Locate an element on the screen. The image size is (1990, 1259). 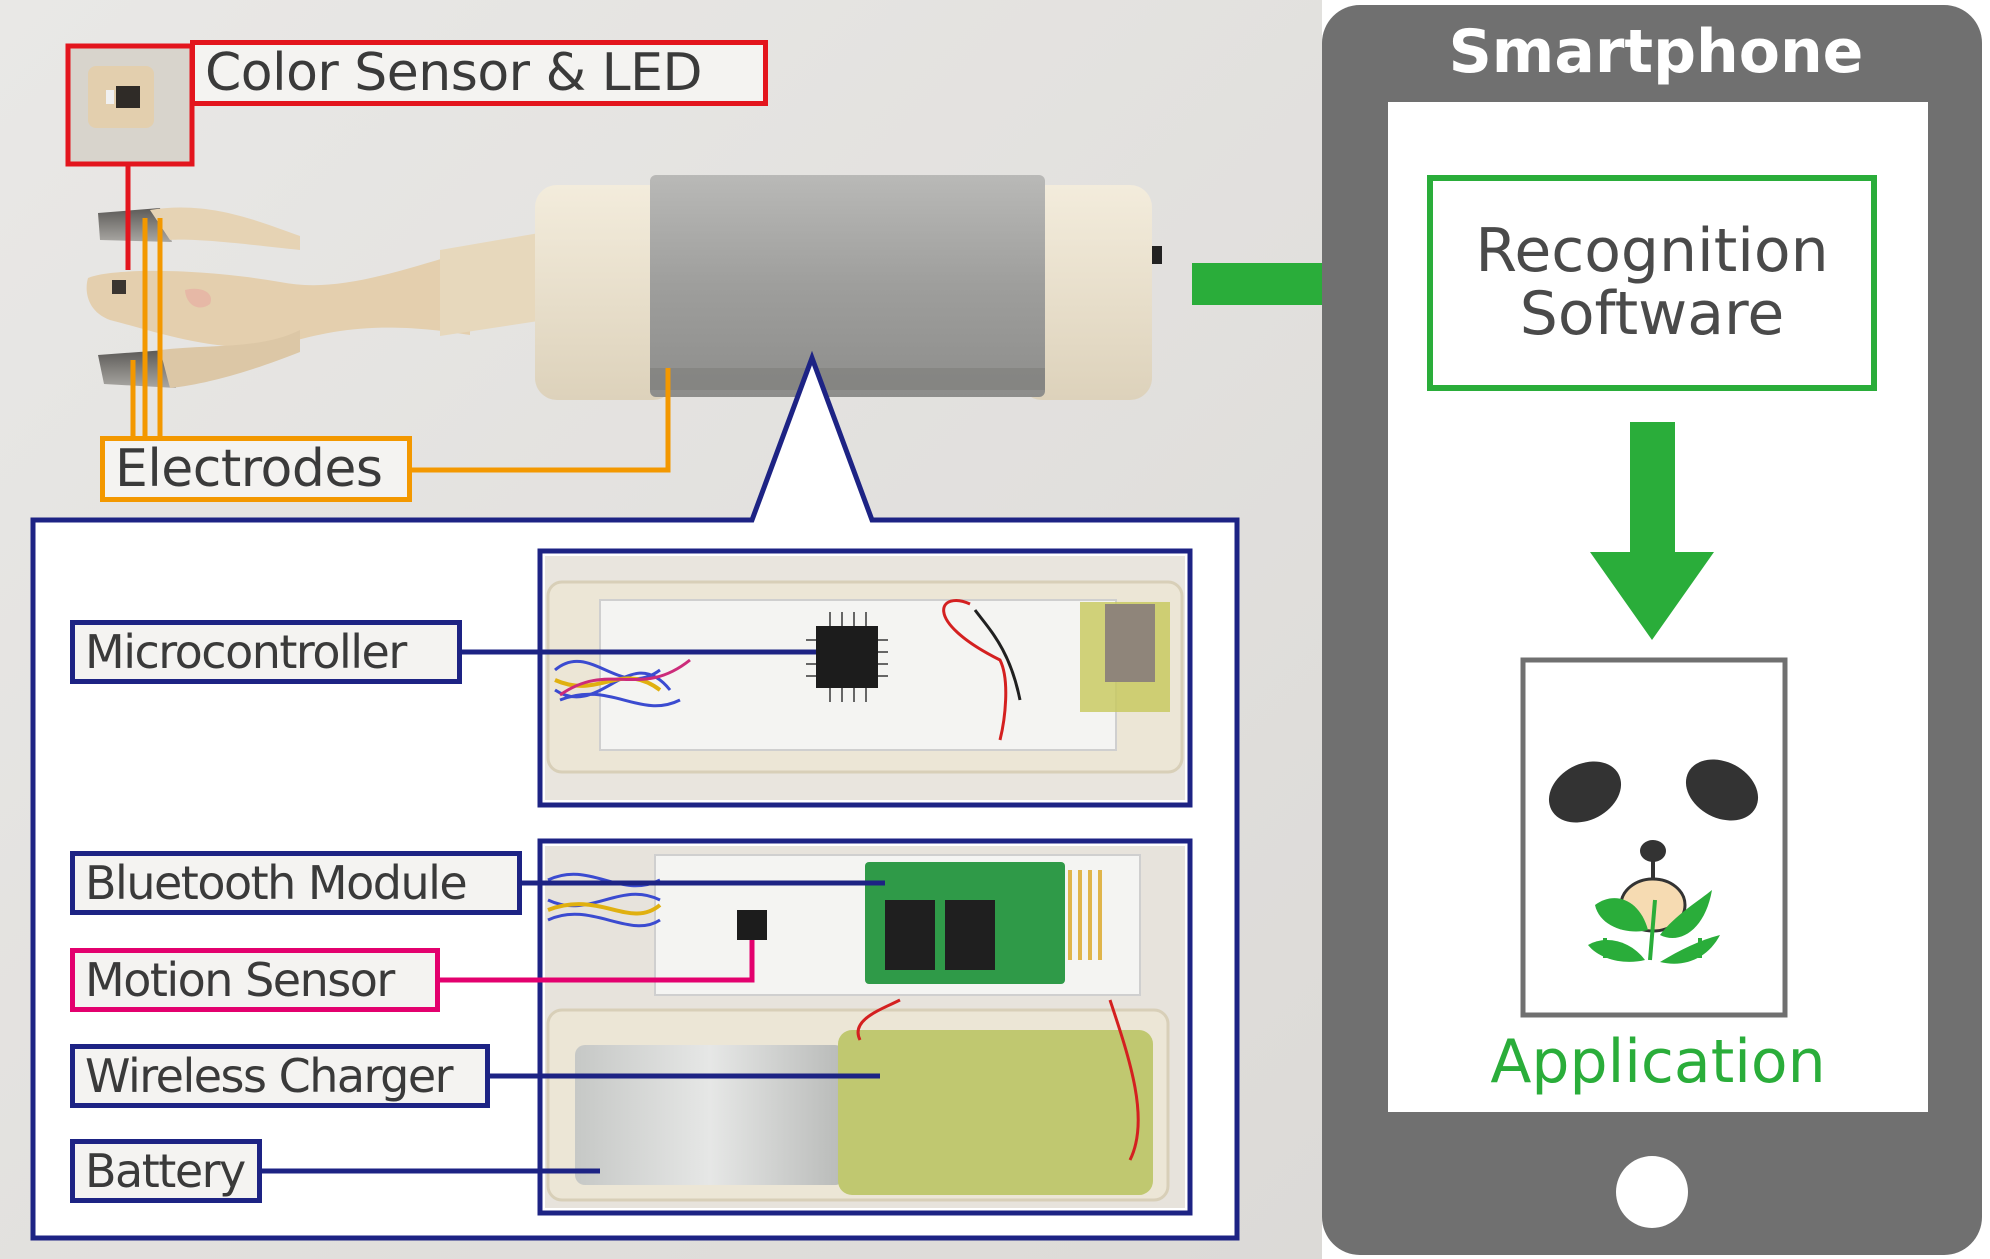
color-sensor-label-text: Color Sensor & LED is located at coordinates (454, 73).